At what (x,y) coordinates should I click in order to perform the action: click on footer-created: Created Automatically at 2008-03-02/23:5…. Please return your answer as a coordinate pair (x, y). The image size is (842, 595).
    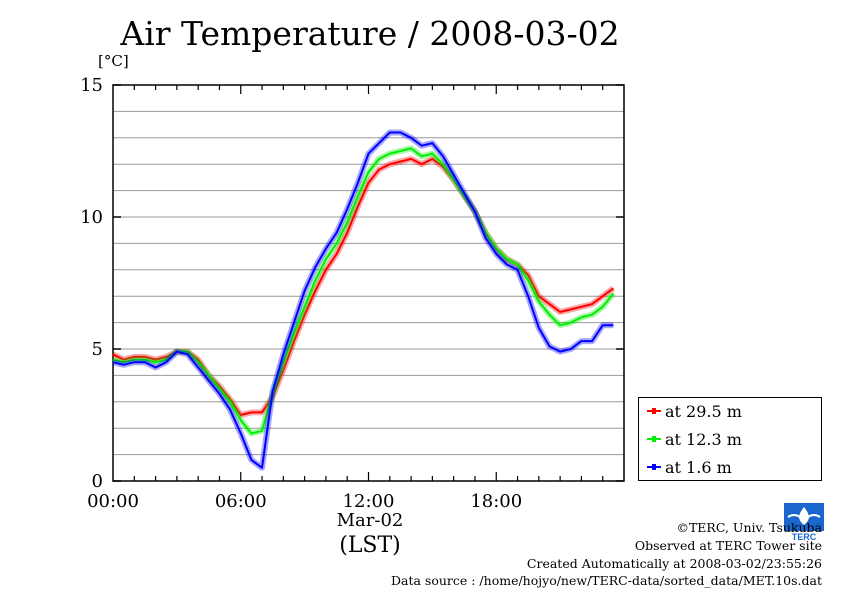
    Looking at the image, I should click on (674, 563).